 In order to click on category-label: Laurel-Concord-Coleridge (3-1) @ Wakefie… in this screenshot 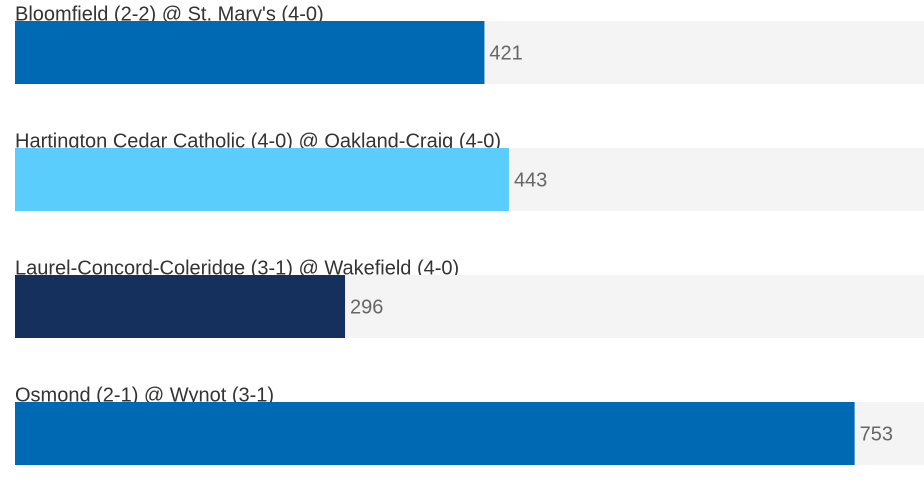, I will do `click(237, 268)`.